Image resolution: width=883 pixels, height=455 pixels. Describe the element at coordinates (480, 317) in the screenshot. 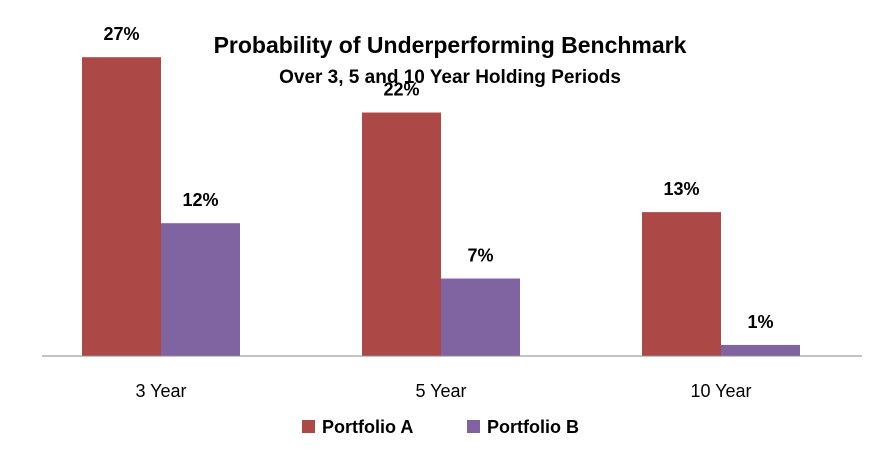

I see `bar-portfolio-b-5-year` at that location.